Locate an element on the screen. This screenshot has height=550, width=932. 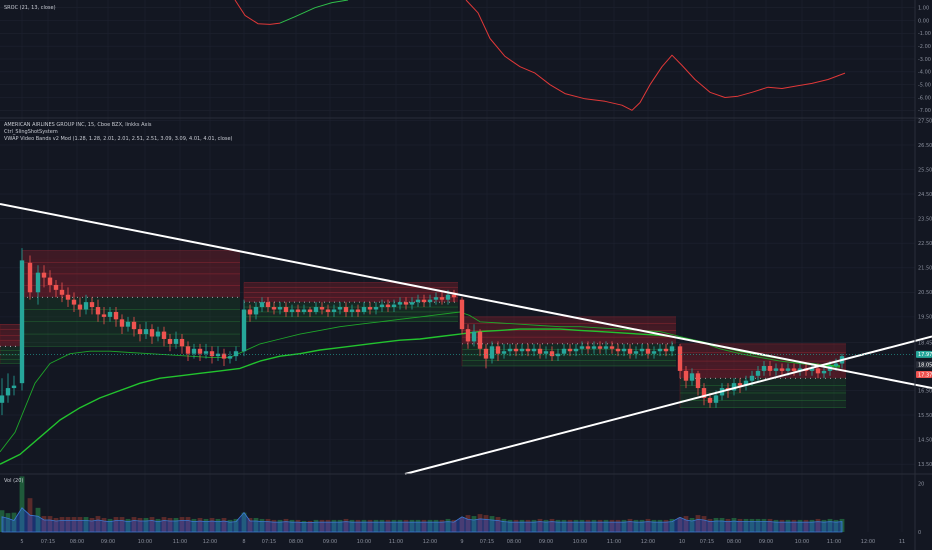
x-tick-label: 08:00 is located at coordinates (734, 542).